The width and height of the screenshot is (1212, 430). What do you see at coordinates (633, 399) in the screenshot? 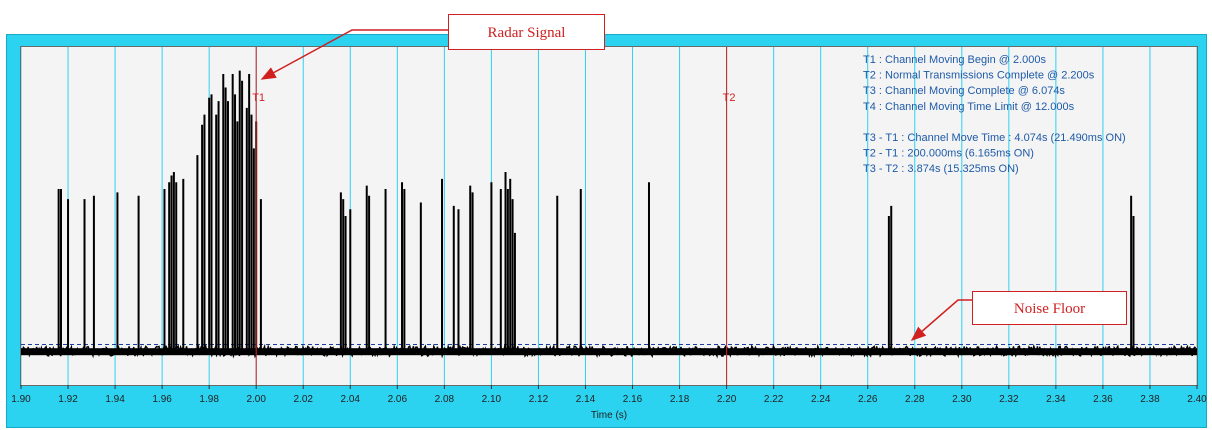
I see `x-tick-label: 2.16` at bounding box center [633, 399].